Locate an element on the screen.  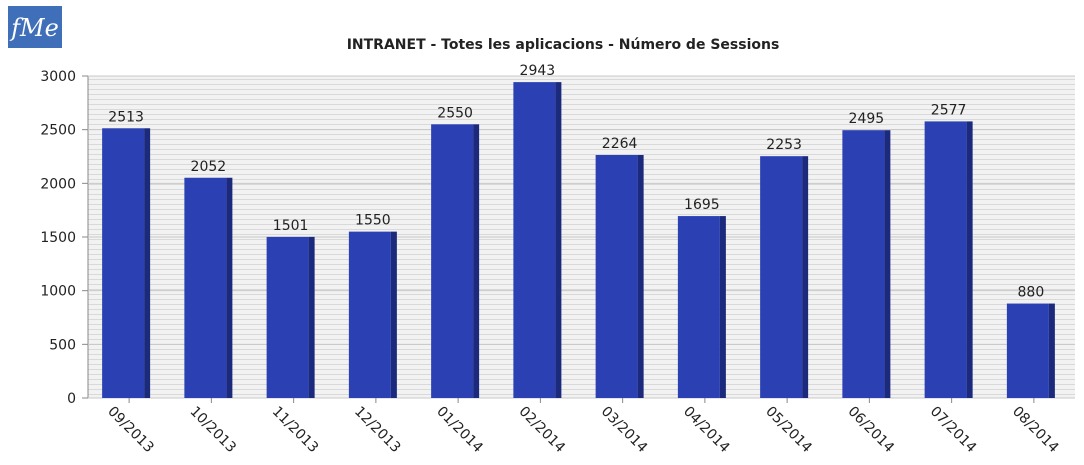
y-tick-label: 2500 is located at coordinates (58, 131).